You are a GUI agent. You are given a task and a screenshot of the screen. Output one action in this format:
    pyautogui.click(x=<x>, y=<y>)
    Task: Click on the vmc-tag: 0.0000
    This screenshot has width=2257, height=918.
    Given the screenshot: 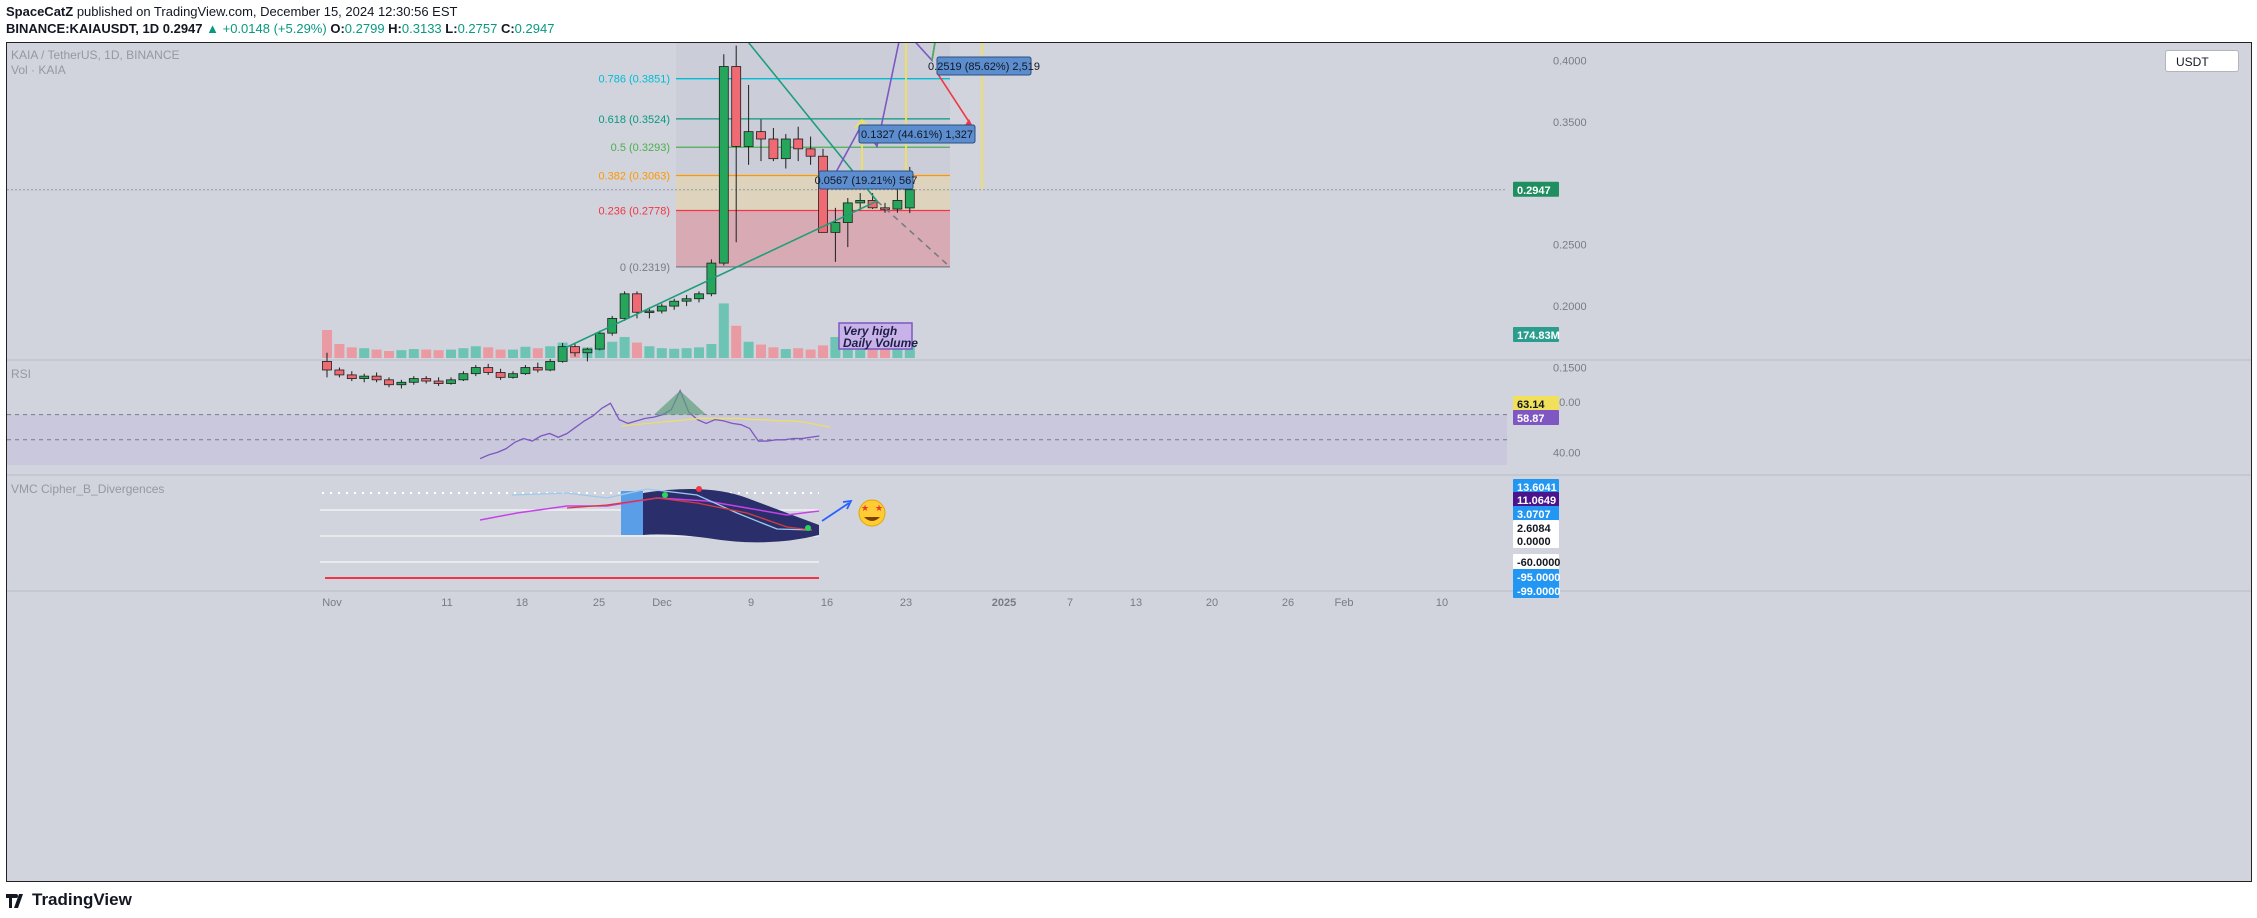 What is the action you would take?
    pyautogui.click(x=1534, y=542)
    